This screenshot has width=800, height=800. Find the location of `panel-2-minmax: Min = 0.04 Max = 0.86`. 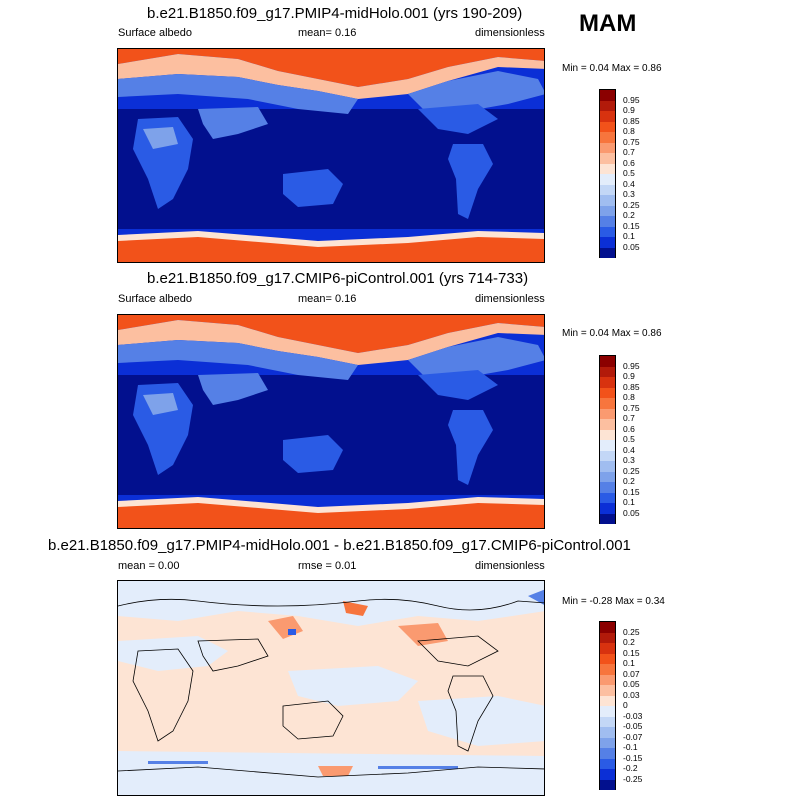

panel-2-minmax: Min = 0.04 Max = 0.86 is located at coordinates (612, 333).